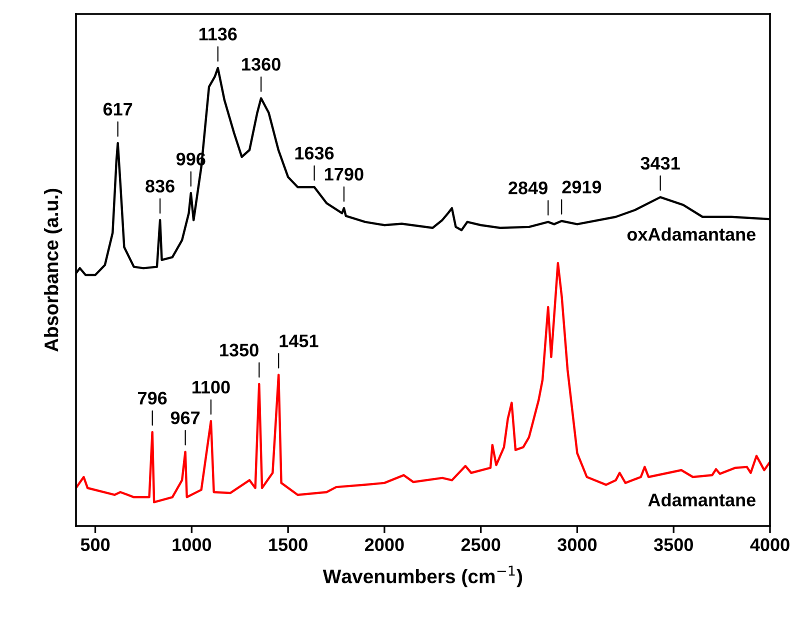 This screenshot has width=796, height=619. What do you see at coordinates (770, 545) in the screenshot?
I see `x-tick-label: 4000` at bounding box center [770, 545].